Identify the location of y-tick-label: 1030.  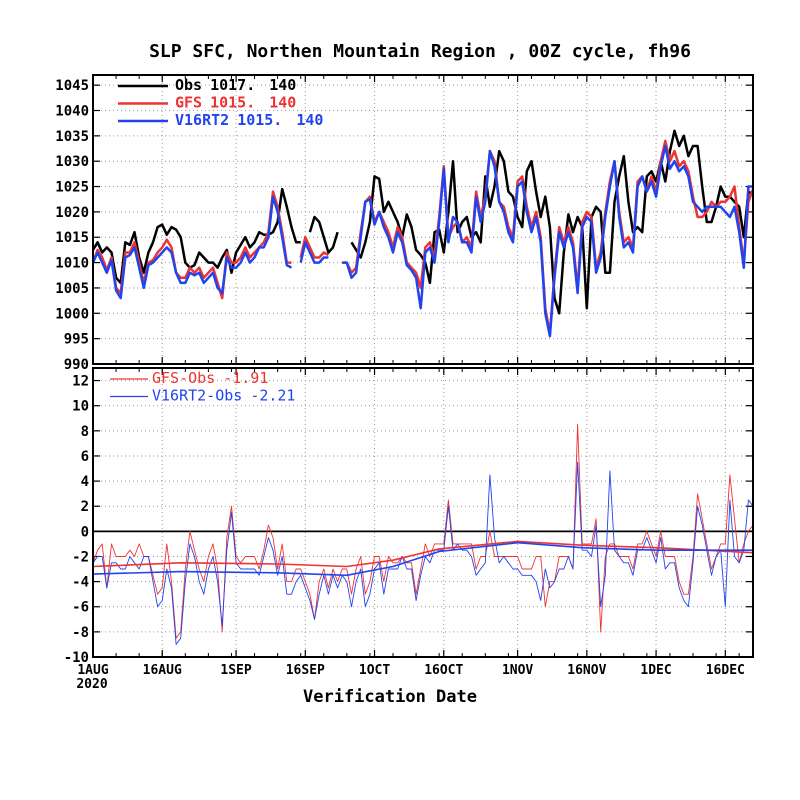
(72, 162).